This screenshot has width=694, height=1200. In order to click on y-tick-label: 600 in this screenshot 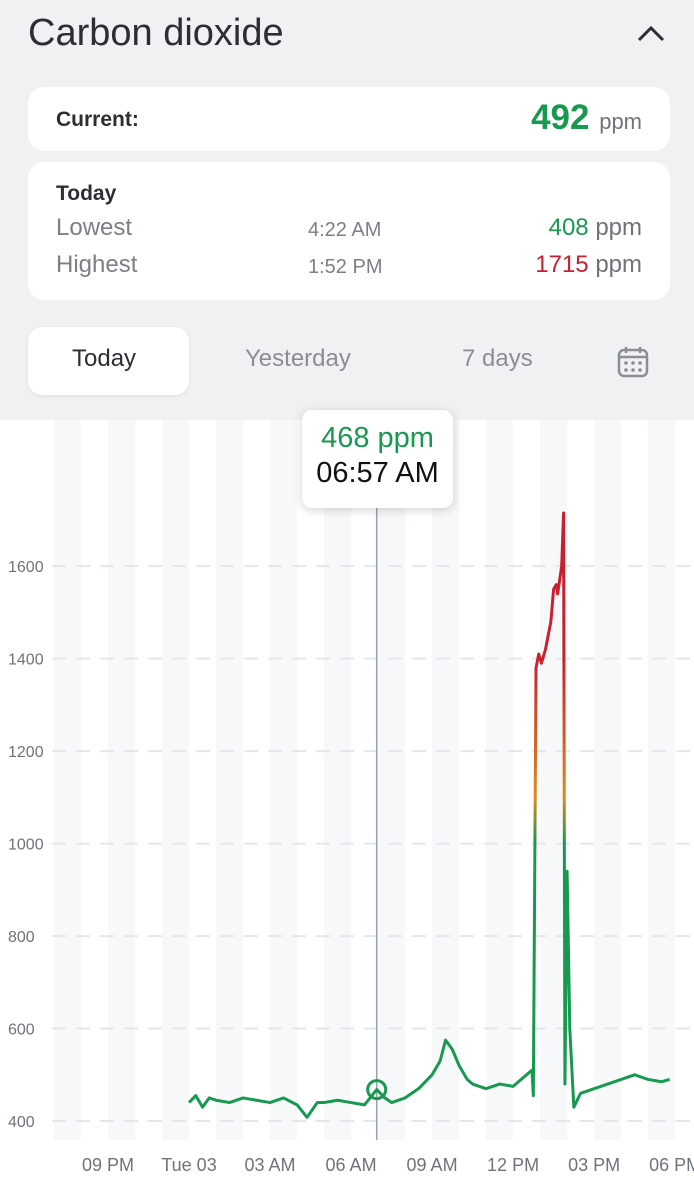, I will do `click(21, 1030)`.